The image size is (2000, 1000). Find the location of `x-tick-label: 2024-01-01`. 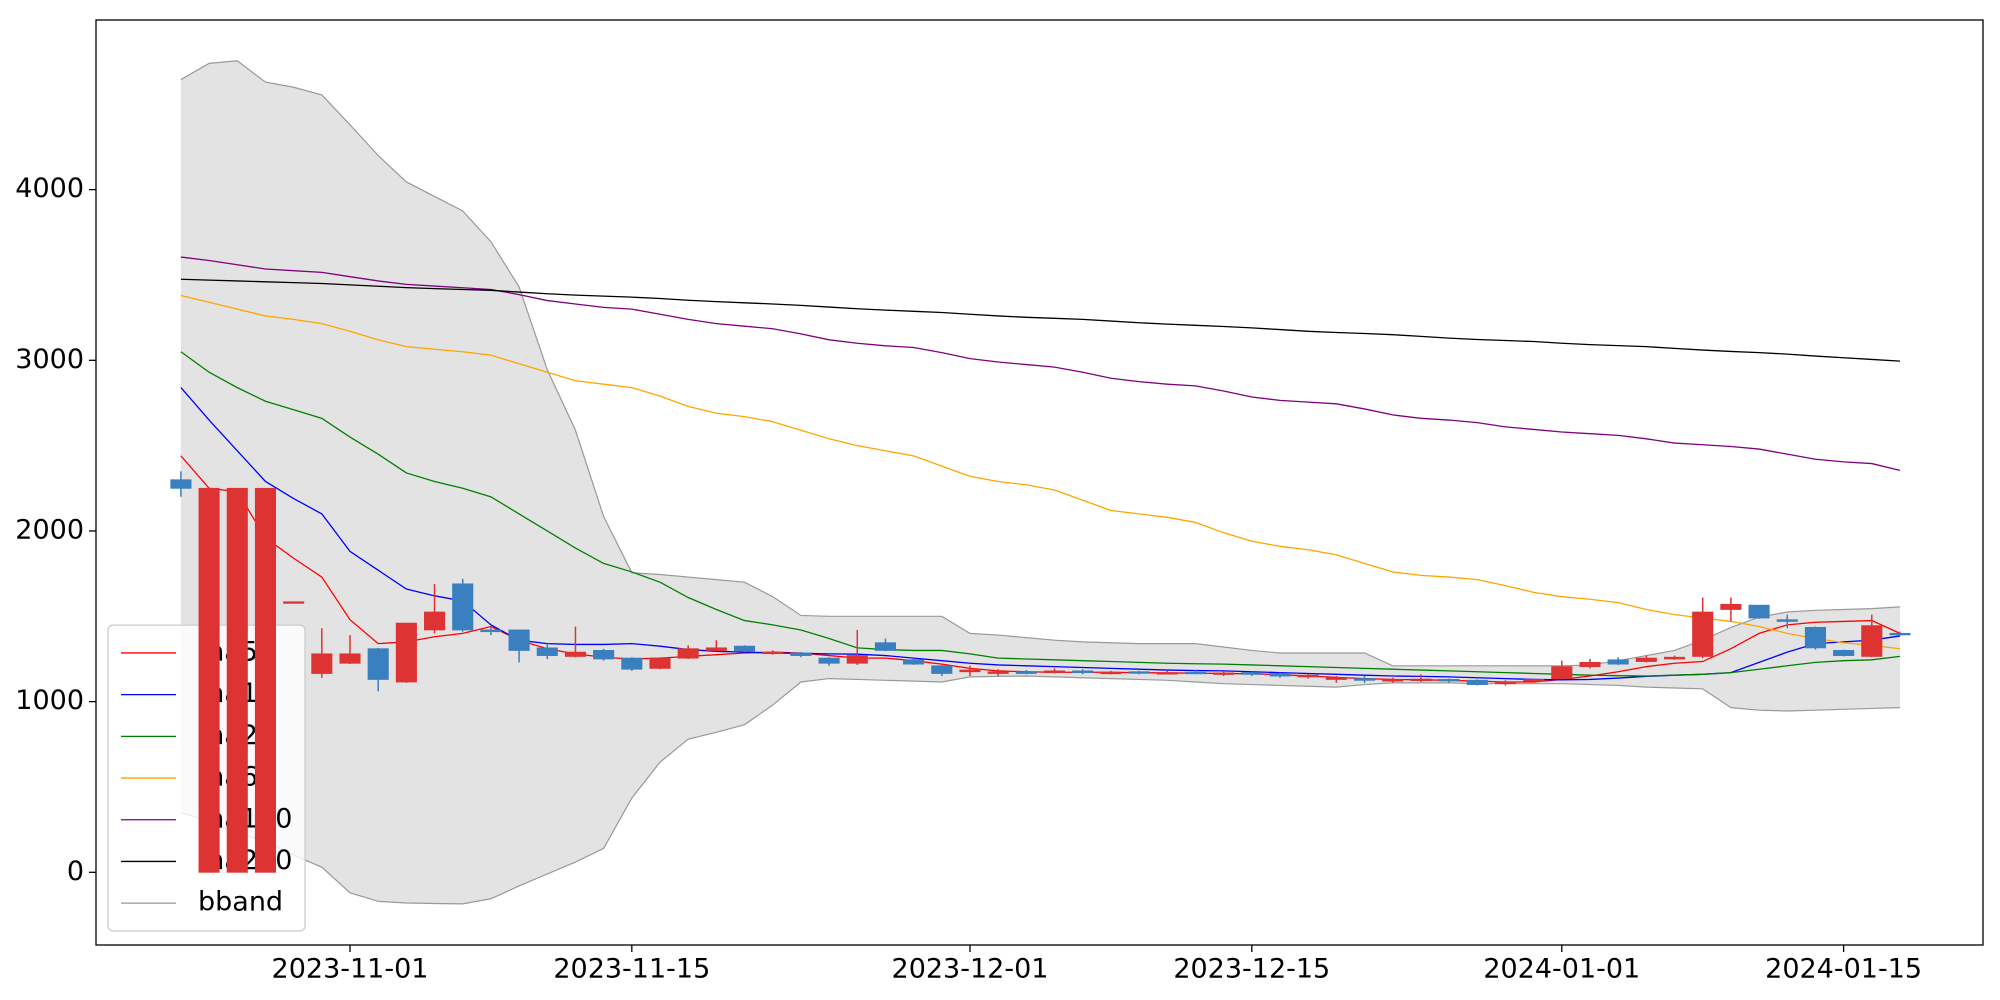

x-tick-label: 2024-01-01 is located at coordinates (1561, 969).